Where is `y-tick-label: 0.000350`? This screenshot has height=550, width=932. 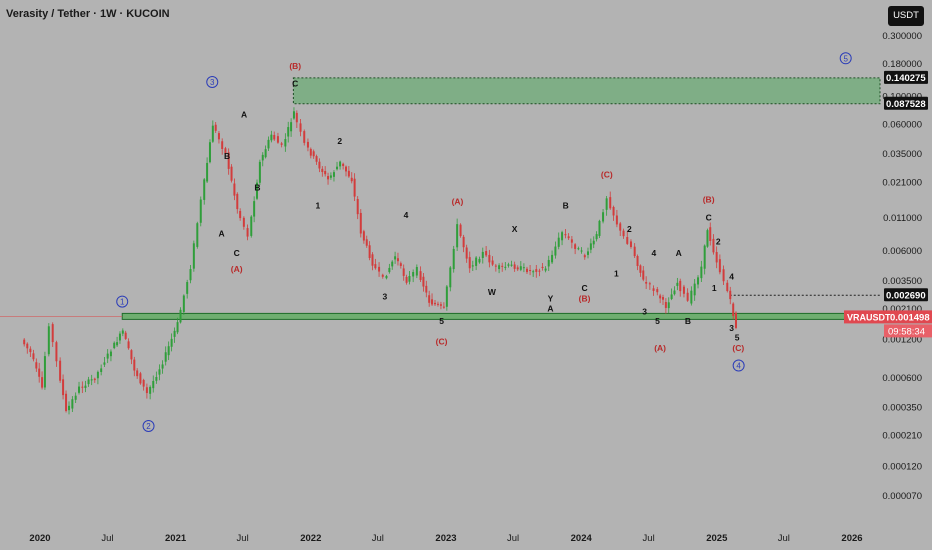
y-tick-label: 0.000350 is located at coordinates (902, 407).